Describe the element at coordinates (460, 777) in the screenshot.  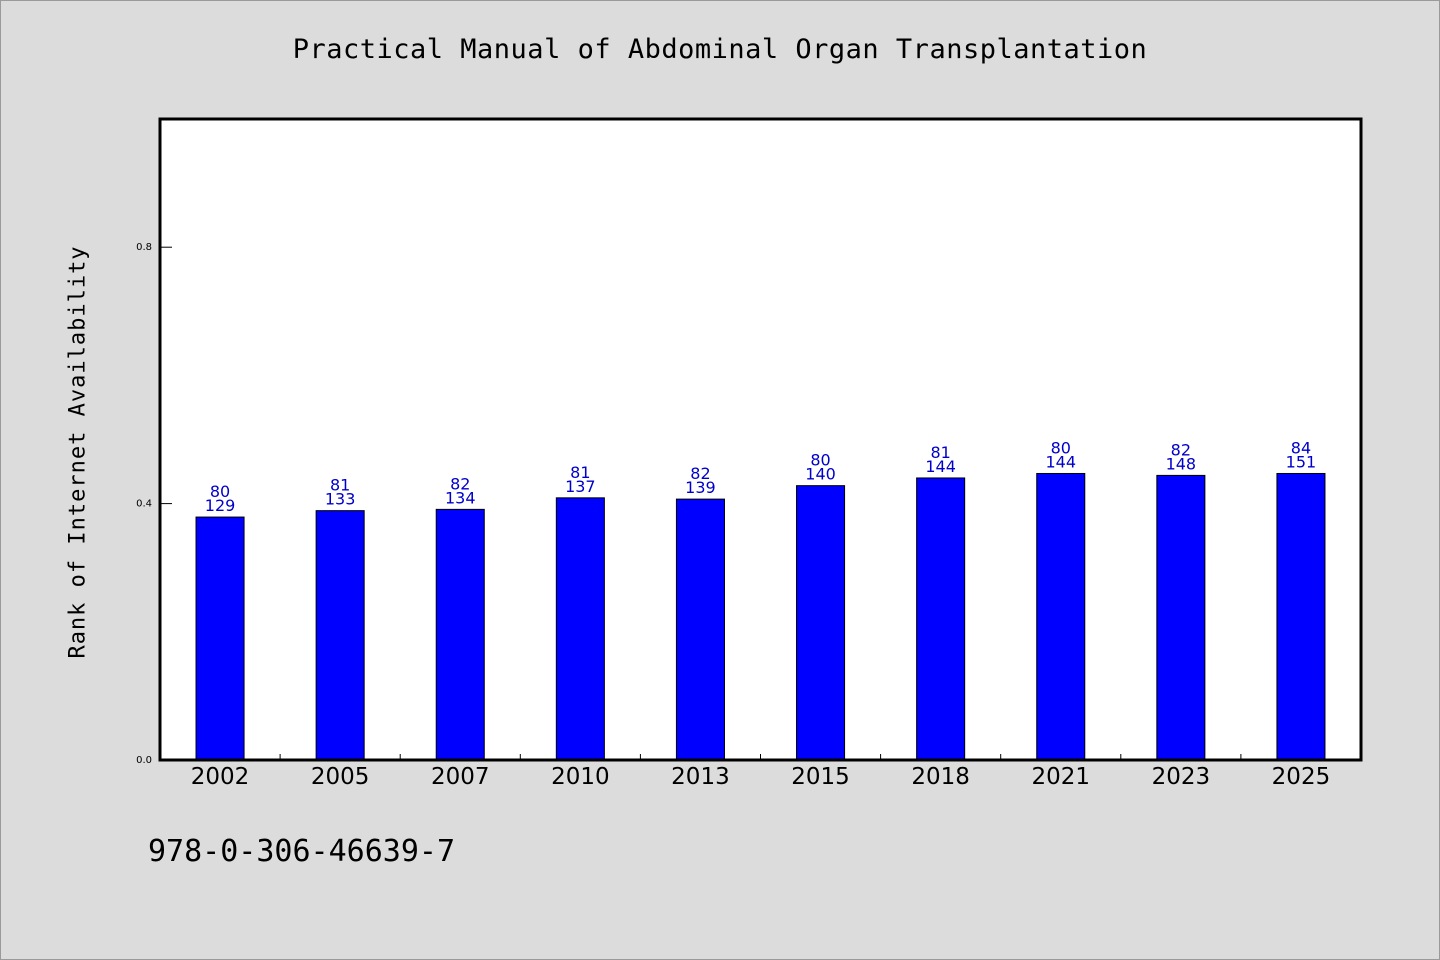
I see `x-tick-label: 2007` at that location.